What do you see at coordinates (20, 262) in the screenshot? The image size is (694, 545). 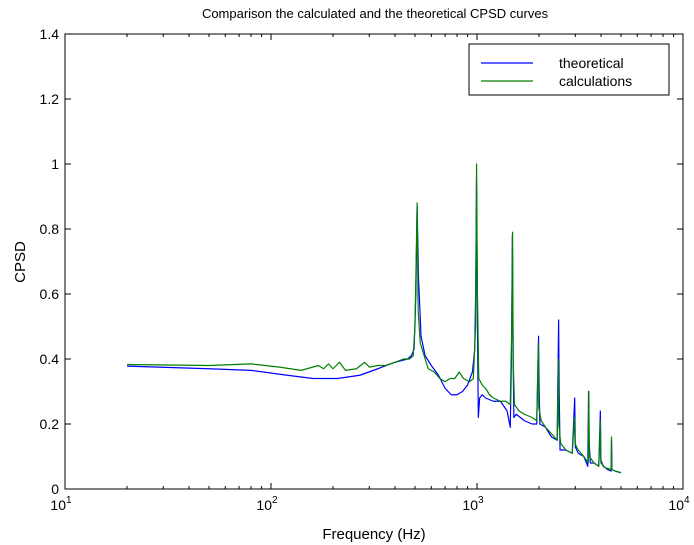 I see `y-axis-label: CPSD` at bounding box center [20, 262].